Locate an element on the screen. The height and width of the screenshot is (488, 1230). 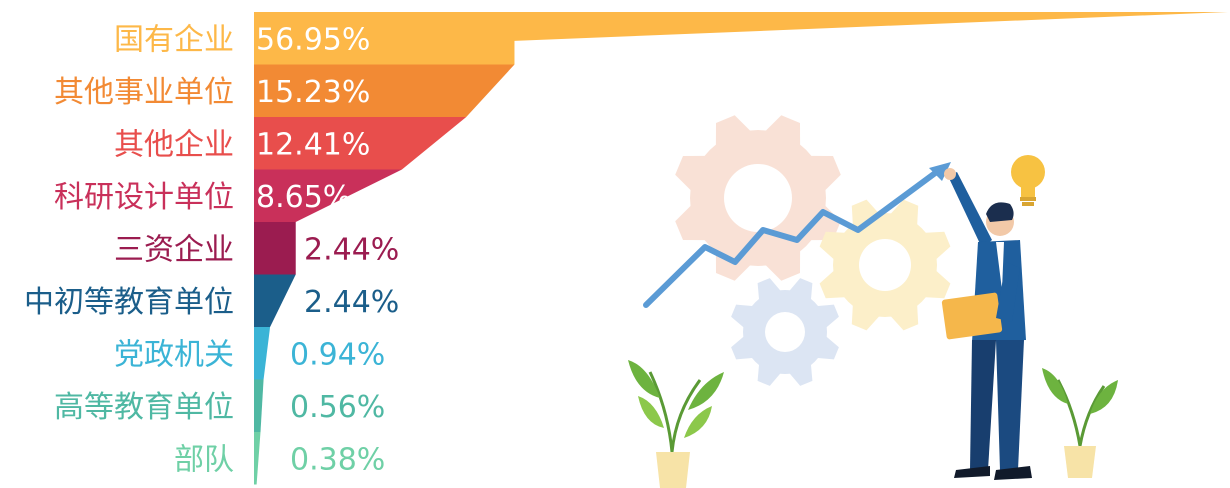
category-label: 高等教育单位 is located at coordinates (144, 407).